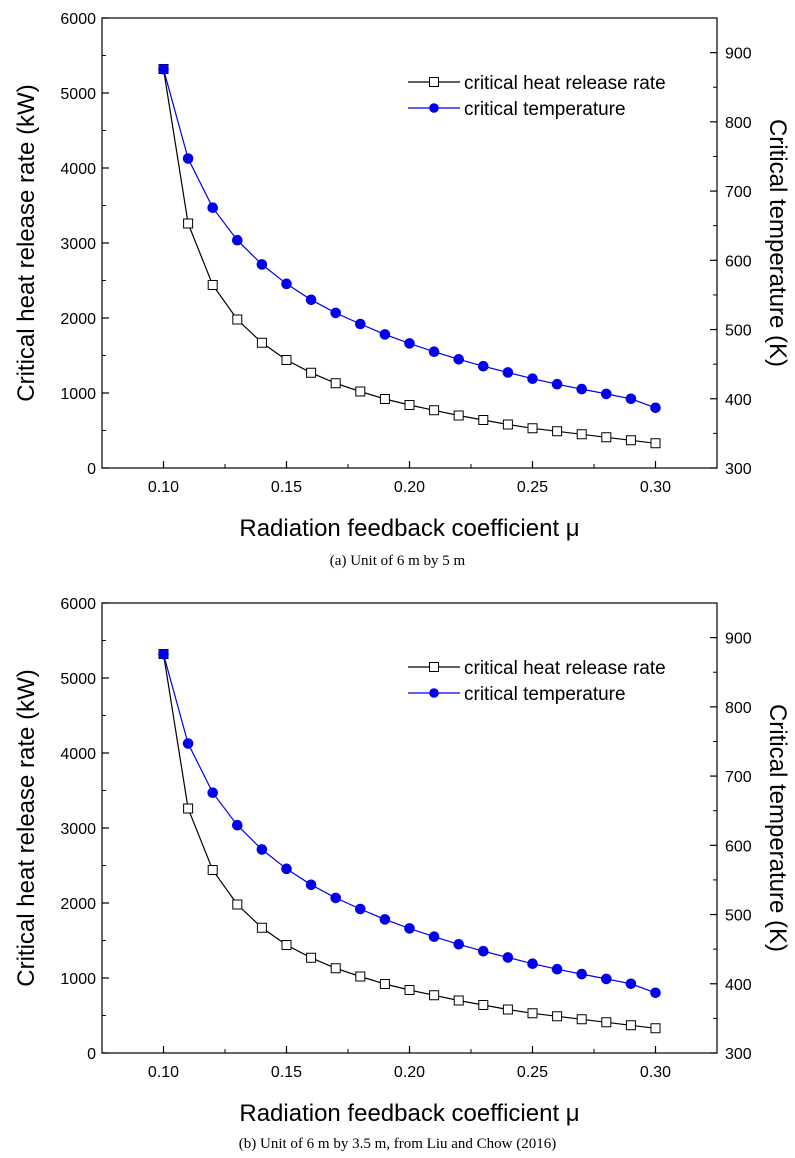 The height and width of the screenshot is (1158, 795). I want to click on y-left-tick-label: 2000, so click(78, 904).